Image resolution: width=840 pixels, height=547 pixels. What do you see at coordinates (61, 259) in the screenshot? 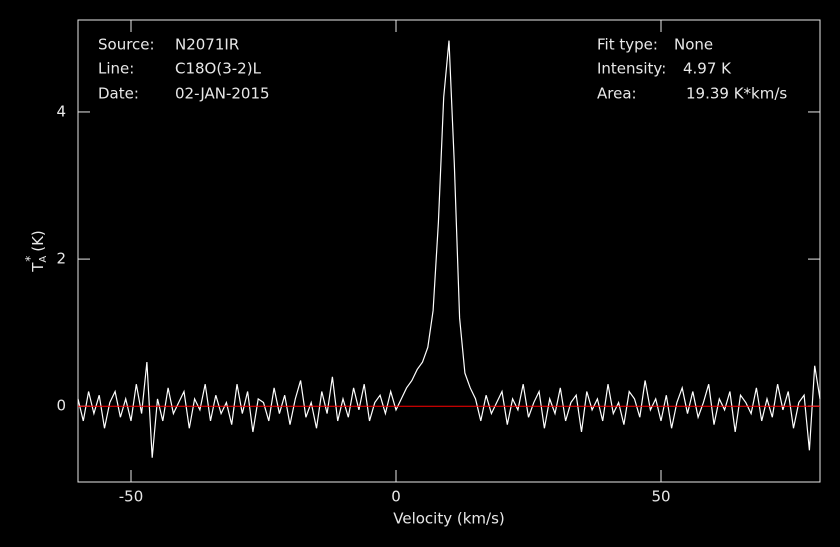
I see `y-tick-label: 2` at bounding box center [61, 259].